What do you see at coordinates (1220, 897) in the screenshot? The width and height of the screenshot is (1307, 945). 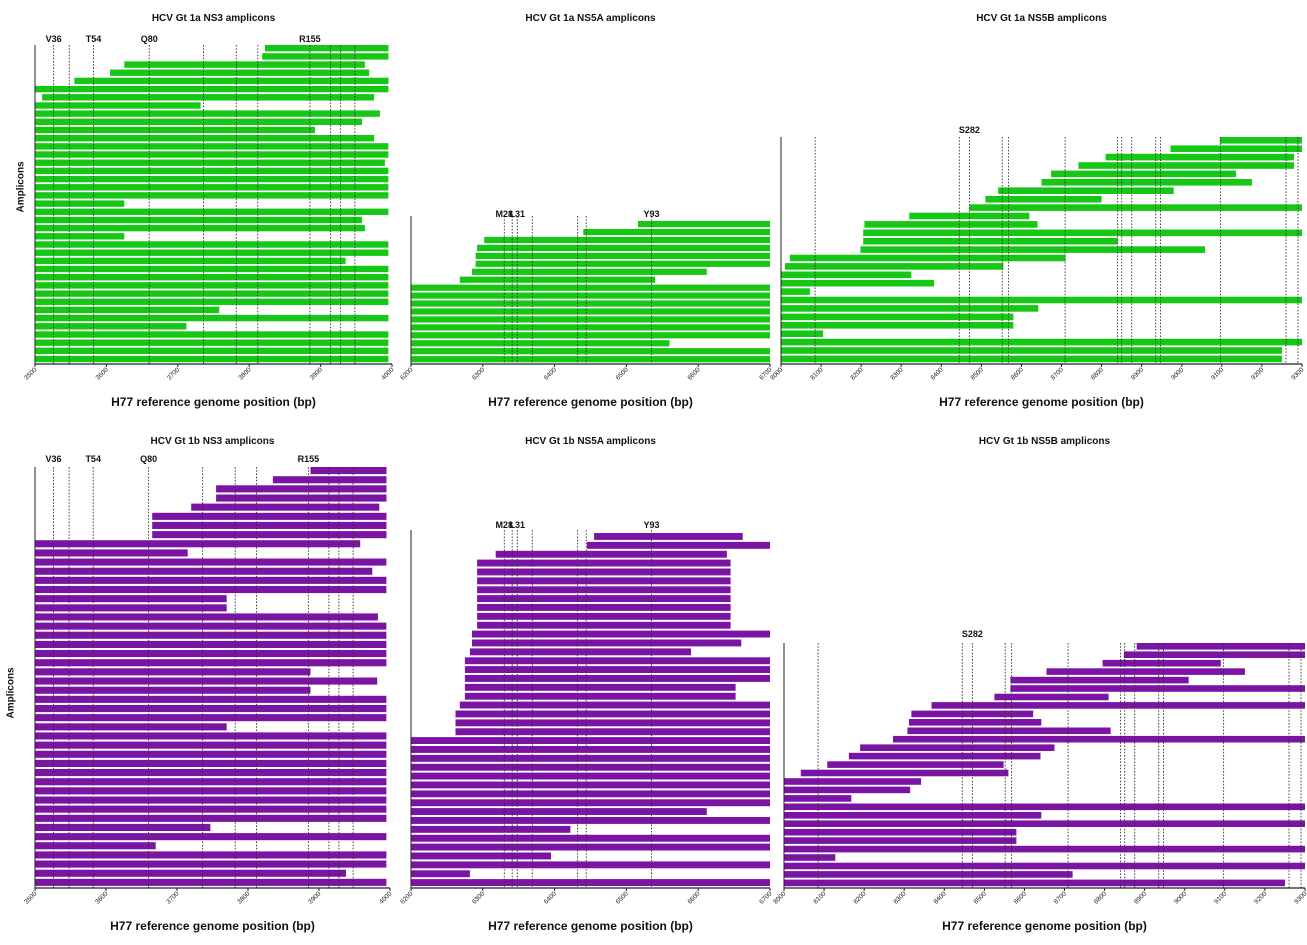 I see `x-tick-label: 9100` at bounding box center [1220, 897].